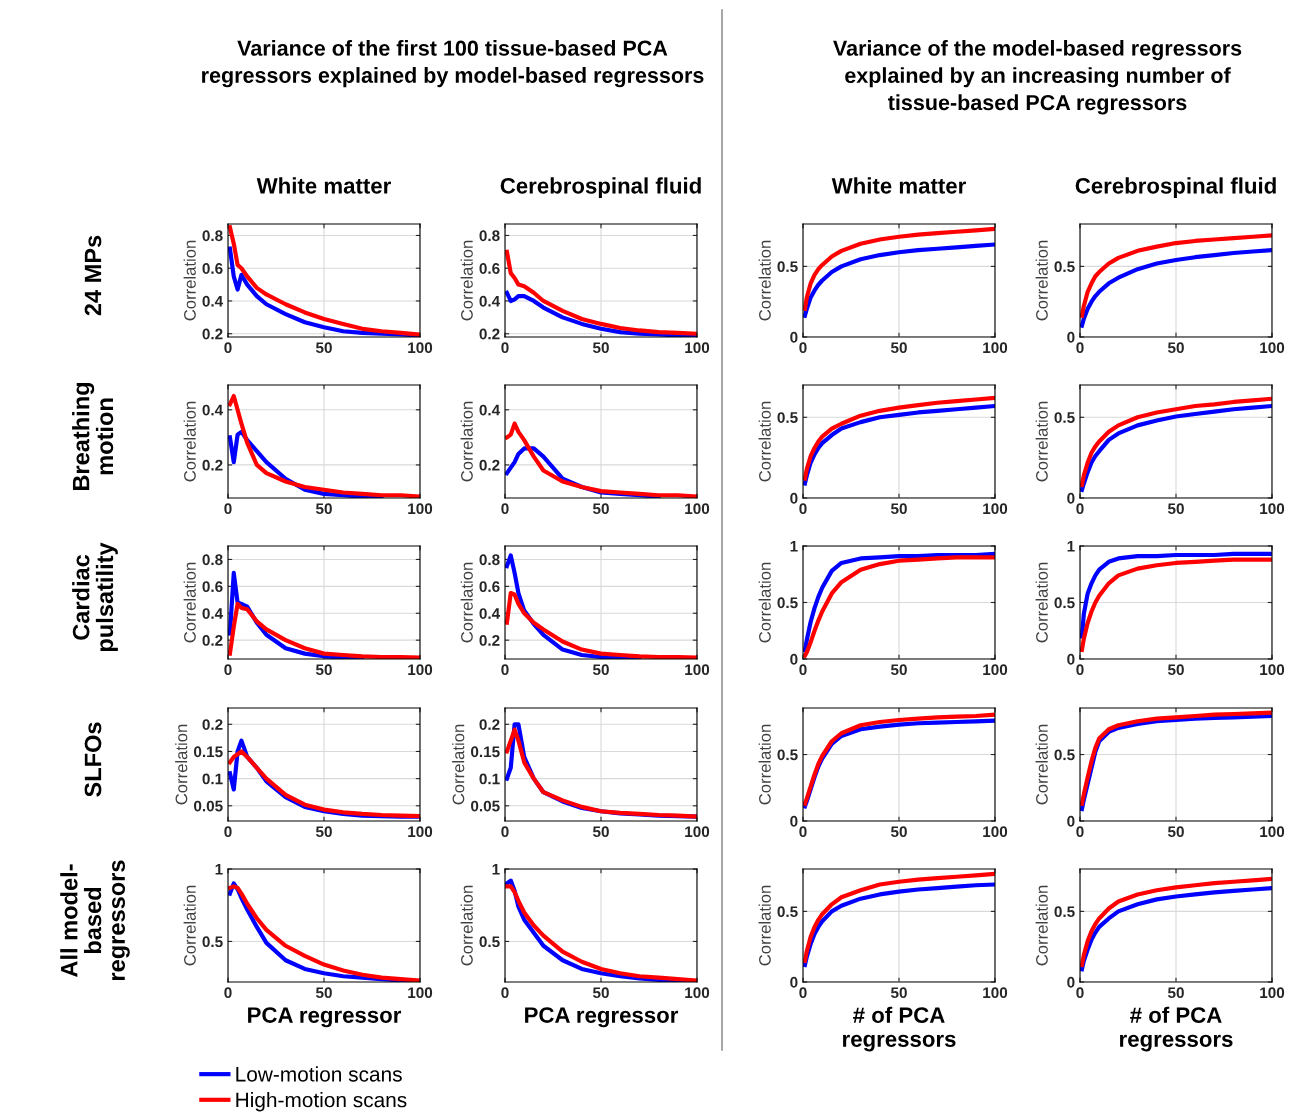 Image resolution: width=1289 pixels, height=1120 pixels. Describe the element at coordinates (93, 436) in the screenshot. I see `text: Breathing motion` at that location.